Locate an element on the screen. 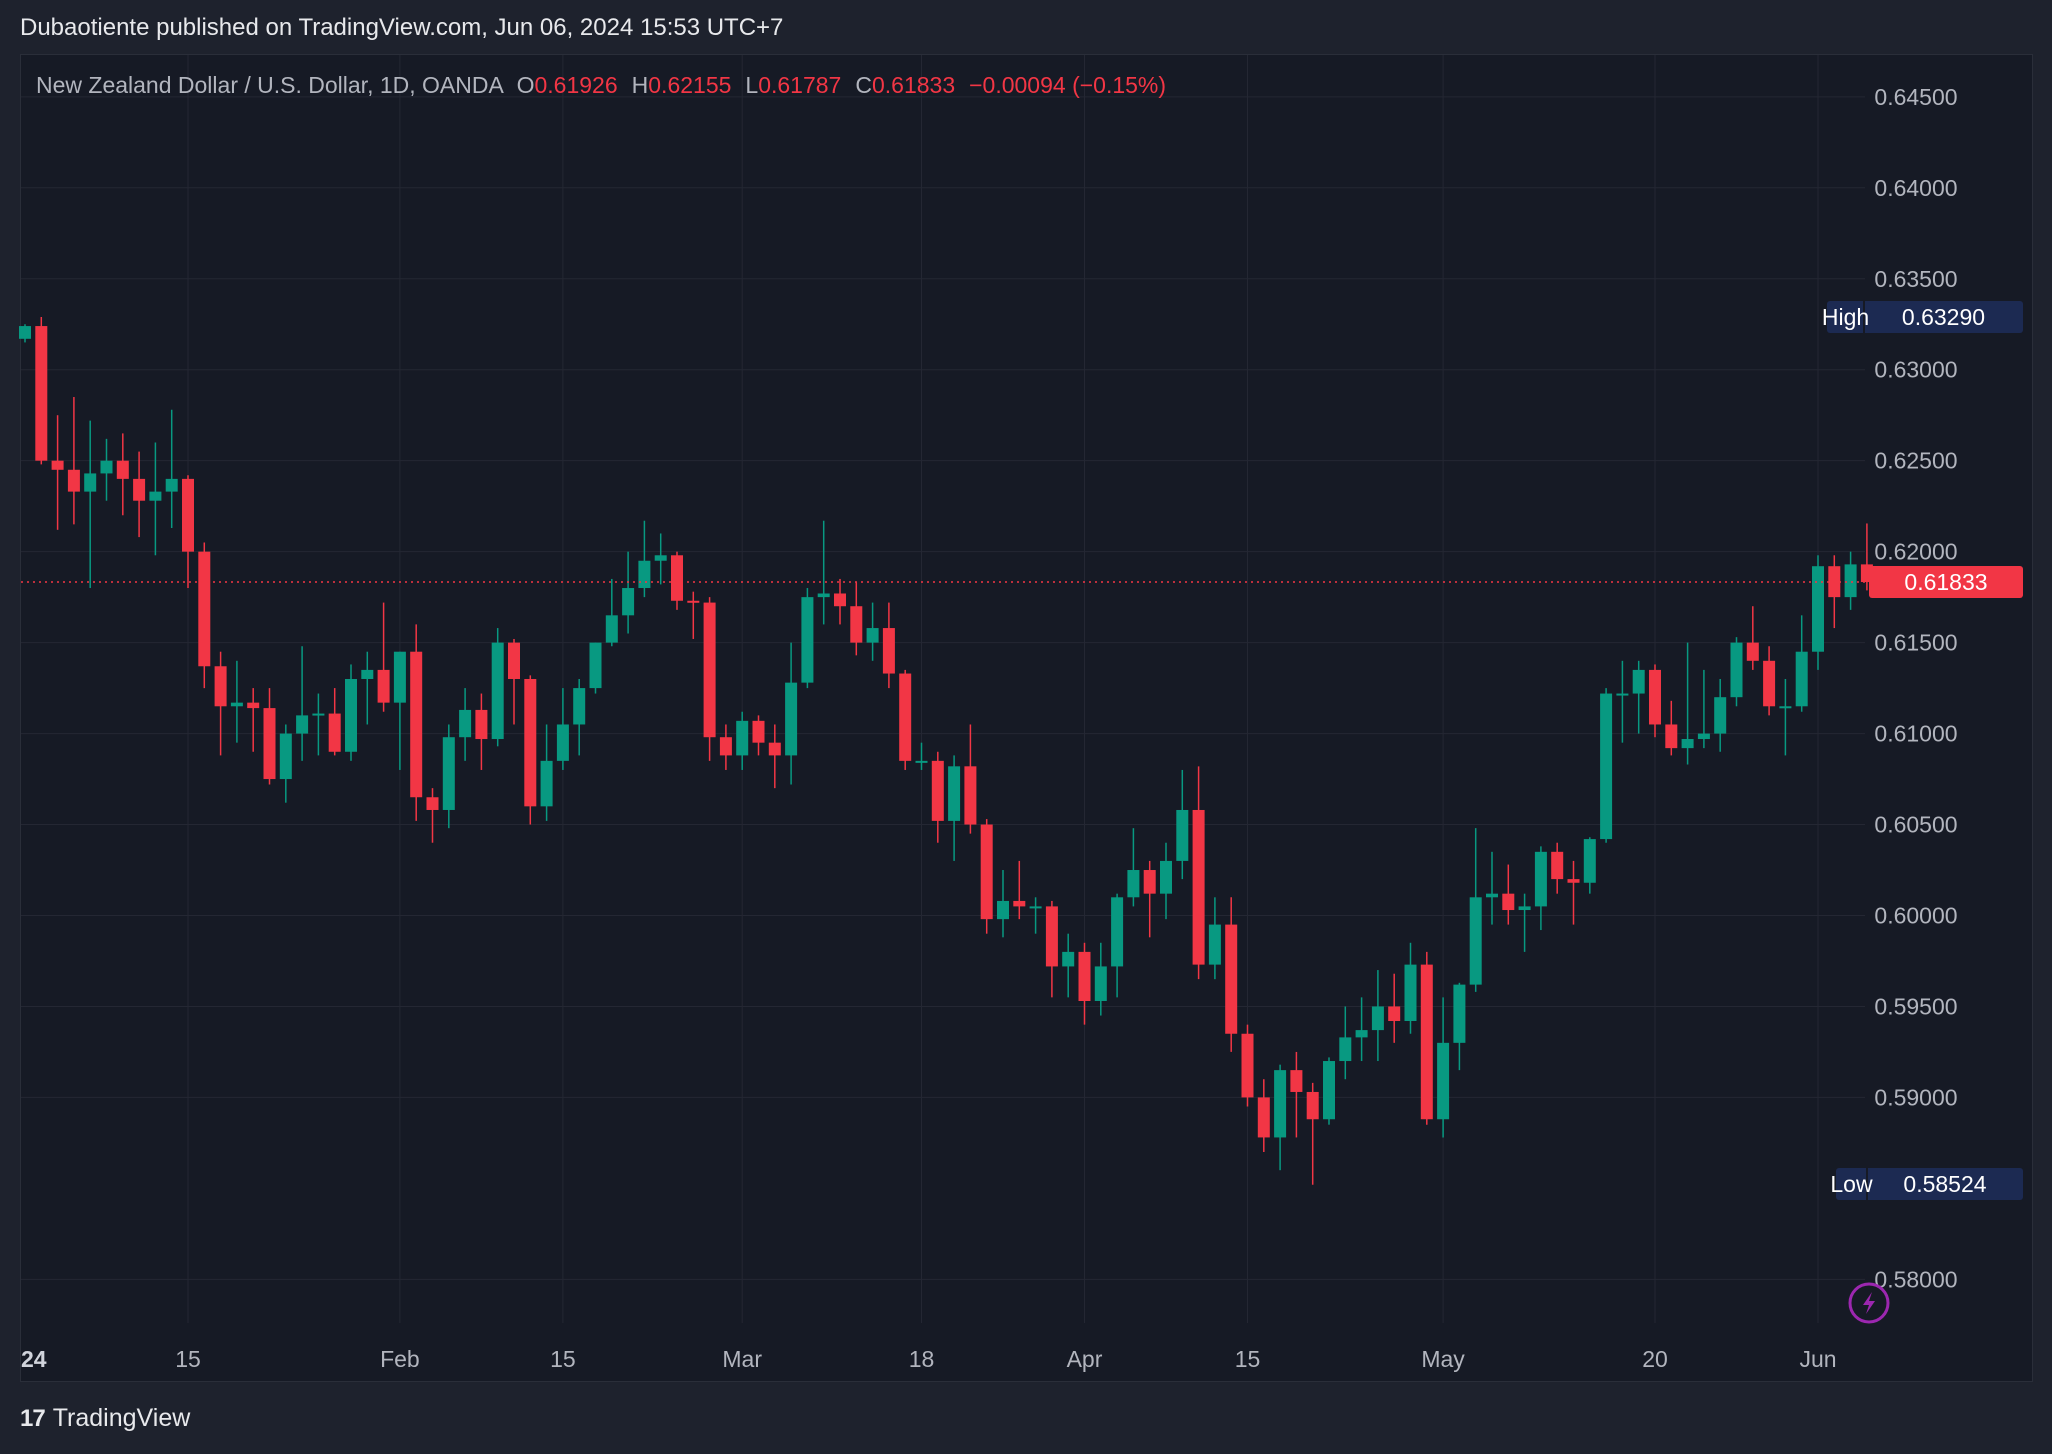 The width and height of the screenshot is (2052, 1454). high-value: 0.62155 is located at coordinates (690, 85).